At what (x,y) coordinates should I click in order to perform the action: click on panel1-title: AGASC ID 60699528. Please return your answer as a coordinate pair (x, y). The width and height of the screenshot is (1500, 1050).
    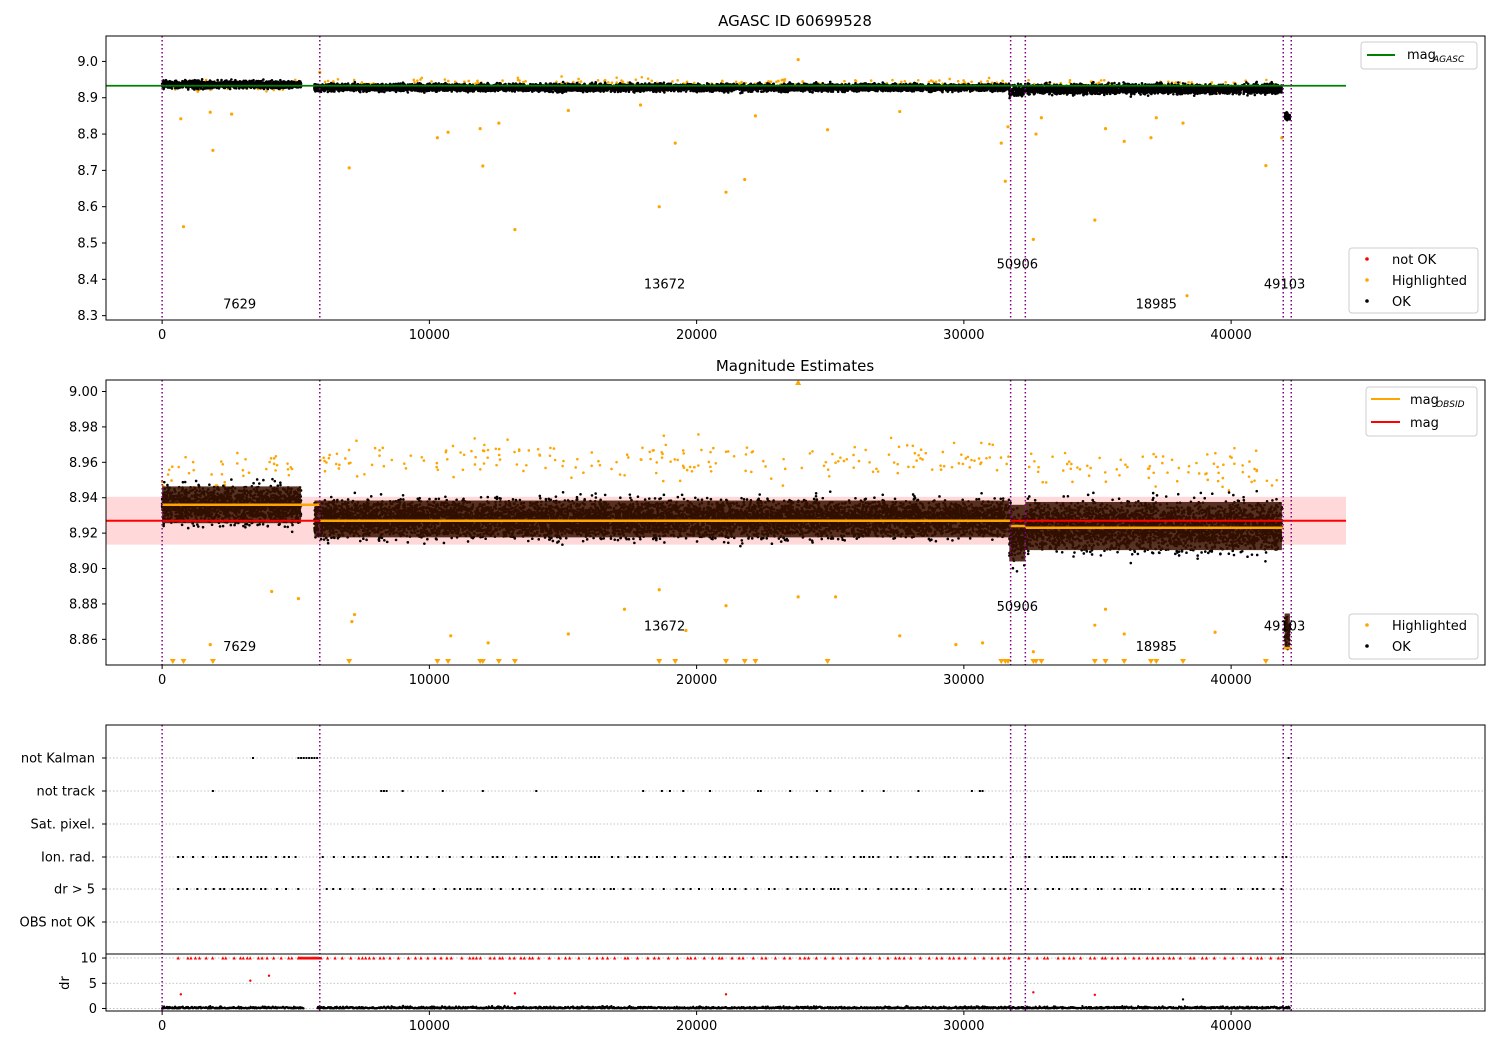
    Looking at the image, I should click on (795, 21).